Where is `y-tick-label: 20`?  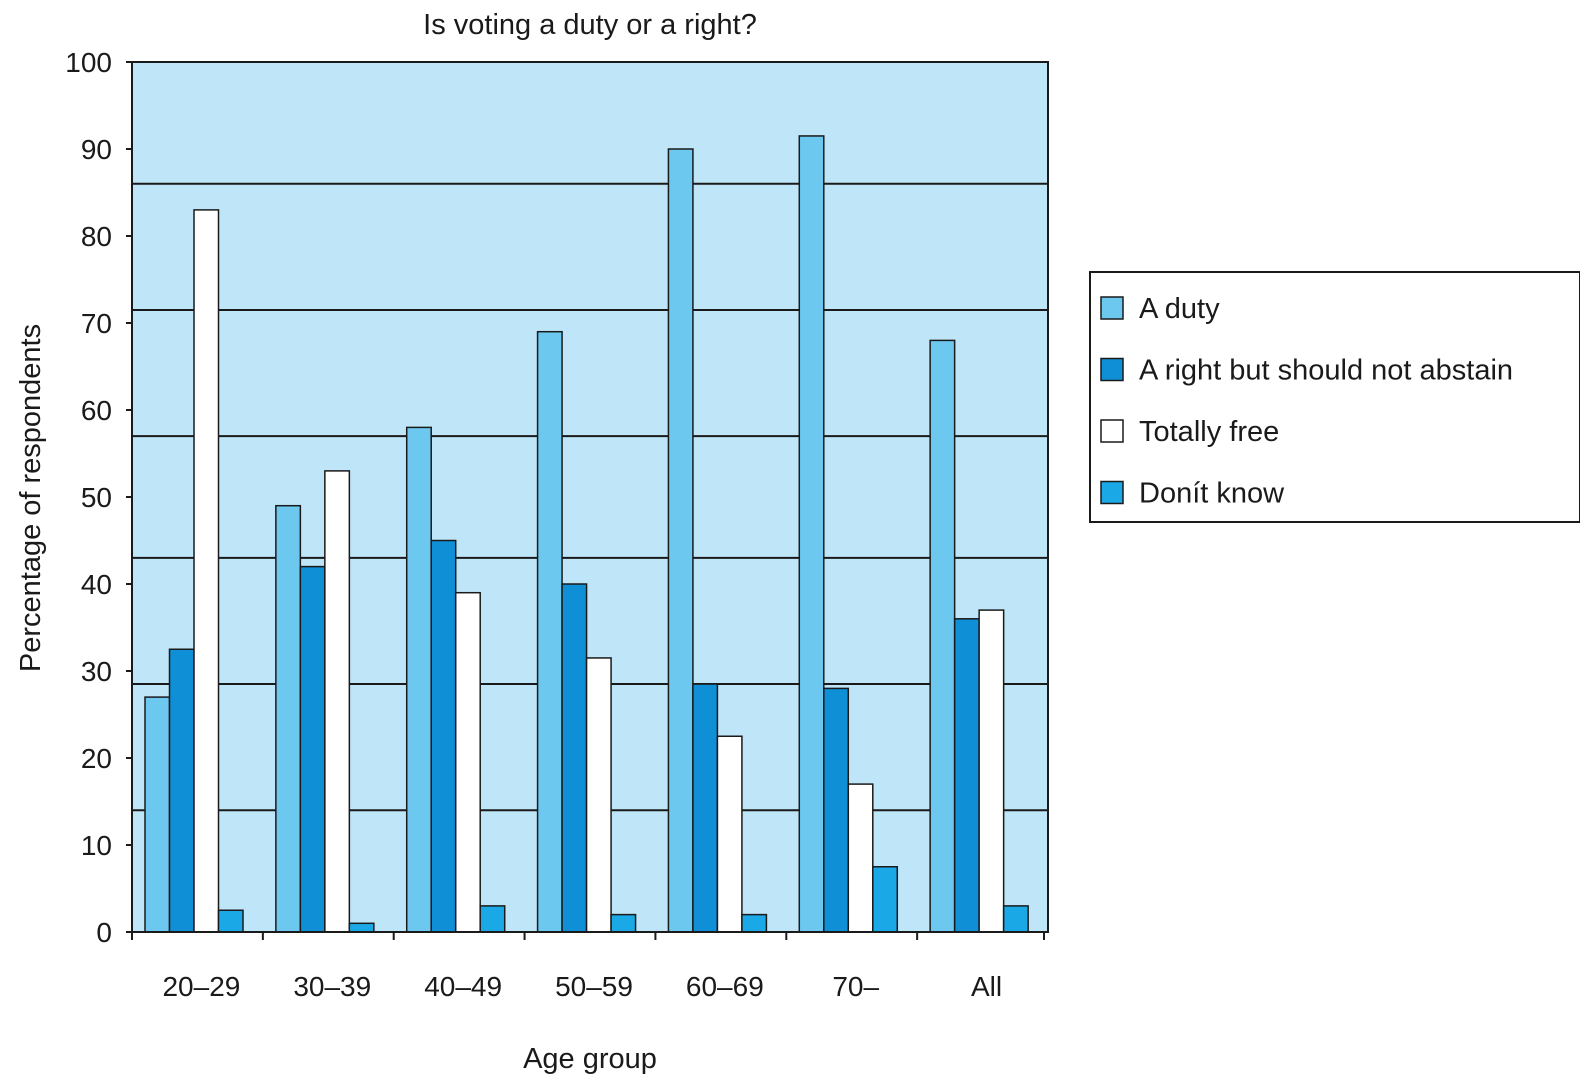
y-tick-label: 20 is located at coordinates (96, 758).